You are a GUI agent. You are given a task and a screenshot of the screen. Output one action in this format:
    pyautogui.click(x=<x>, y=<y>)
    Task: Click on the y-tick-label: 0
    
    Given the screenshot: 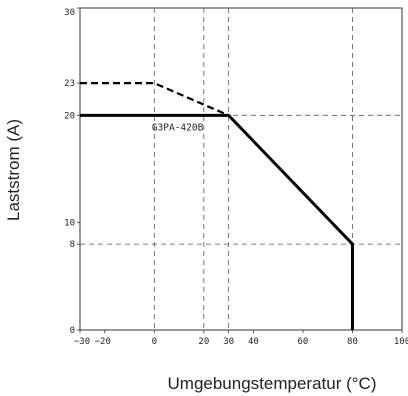 What is the action you would take?
    pyautogui.click(x=72, y=331)
    